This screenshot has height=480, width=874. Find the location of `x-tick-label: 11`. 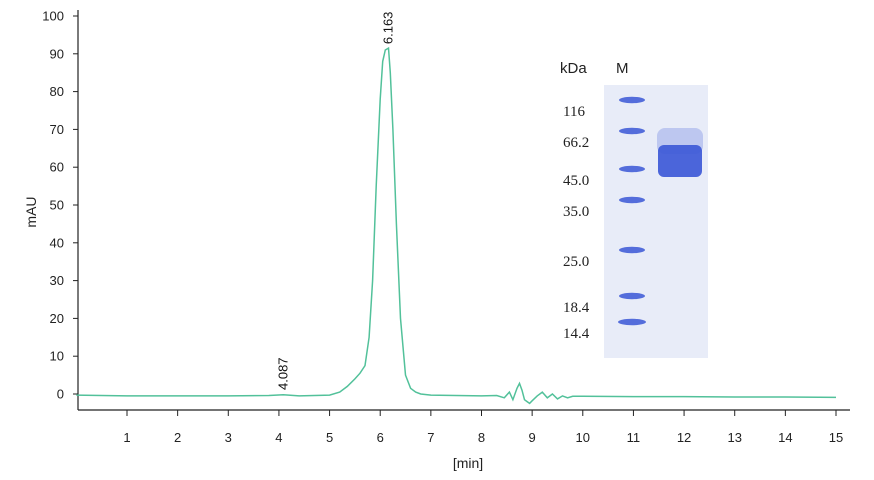

x-tick-label: 11 is located at coordinates (634, 437).